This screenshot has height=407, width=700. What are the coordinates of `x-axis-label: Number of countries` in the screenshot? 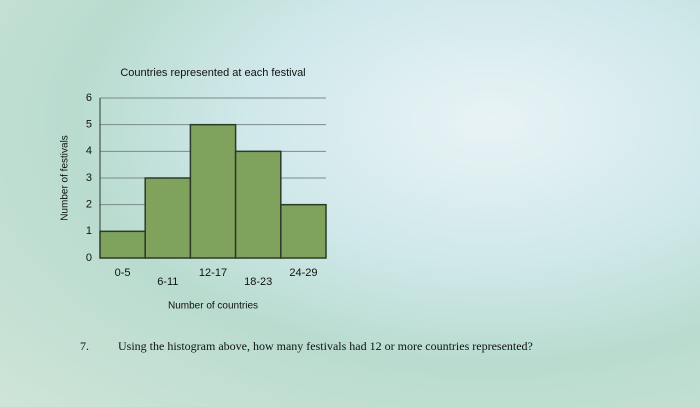 It's located at (213, 306).